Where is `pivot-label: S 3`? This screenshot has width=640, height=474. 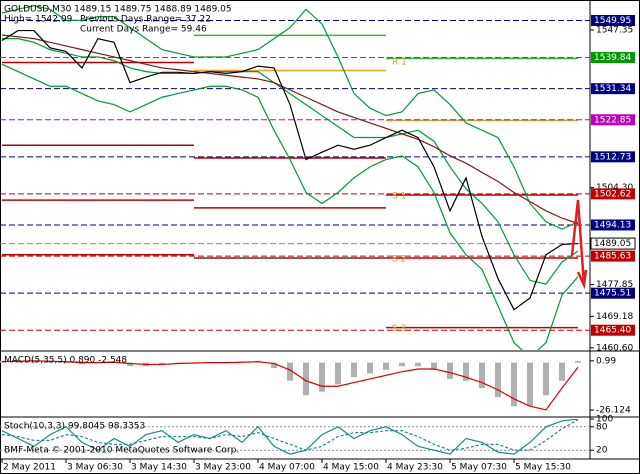 pivot-label: S 3 is located at coordinates (399, 329).